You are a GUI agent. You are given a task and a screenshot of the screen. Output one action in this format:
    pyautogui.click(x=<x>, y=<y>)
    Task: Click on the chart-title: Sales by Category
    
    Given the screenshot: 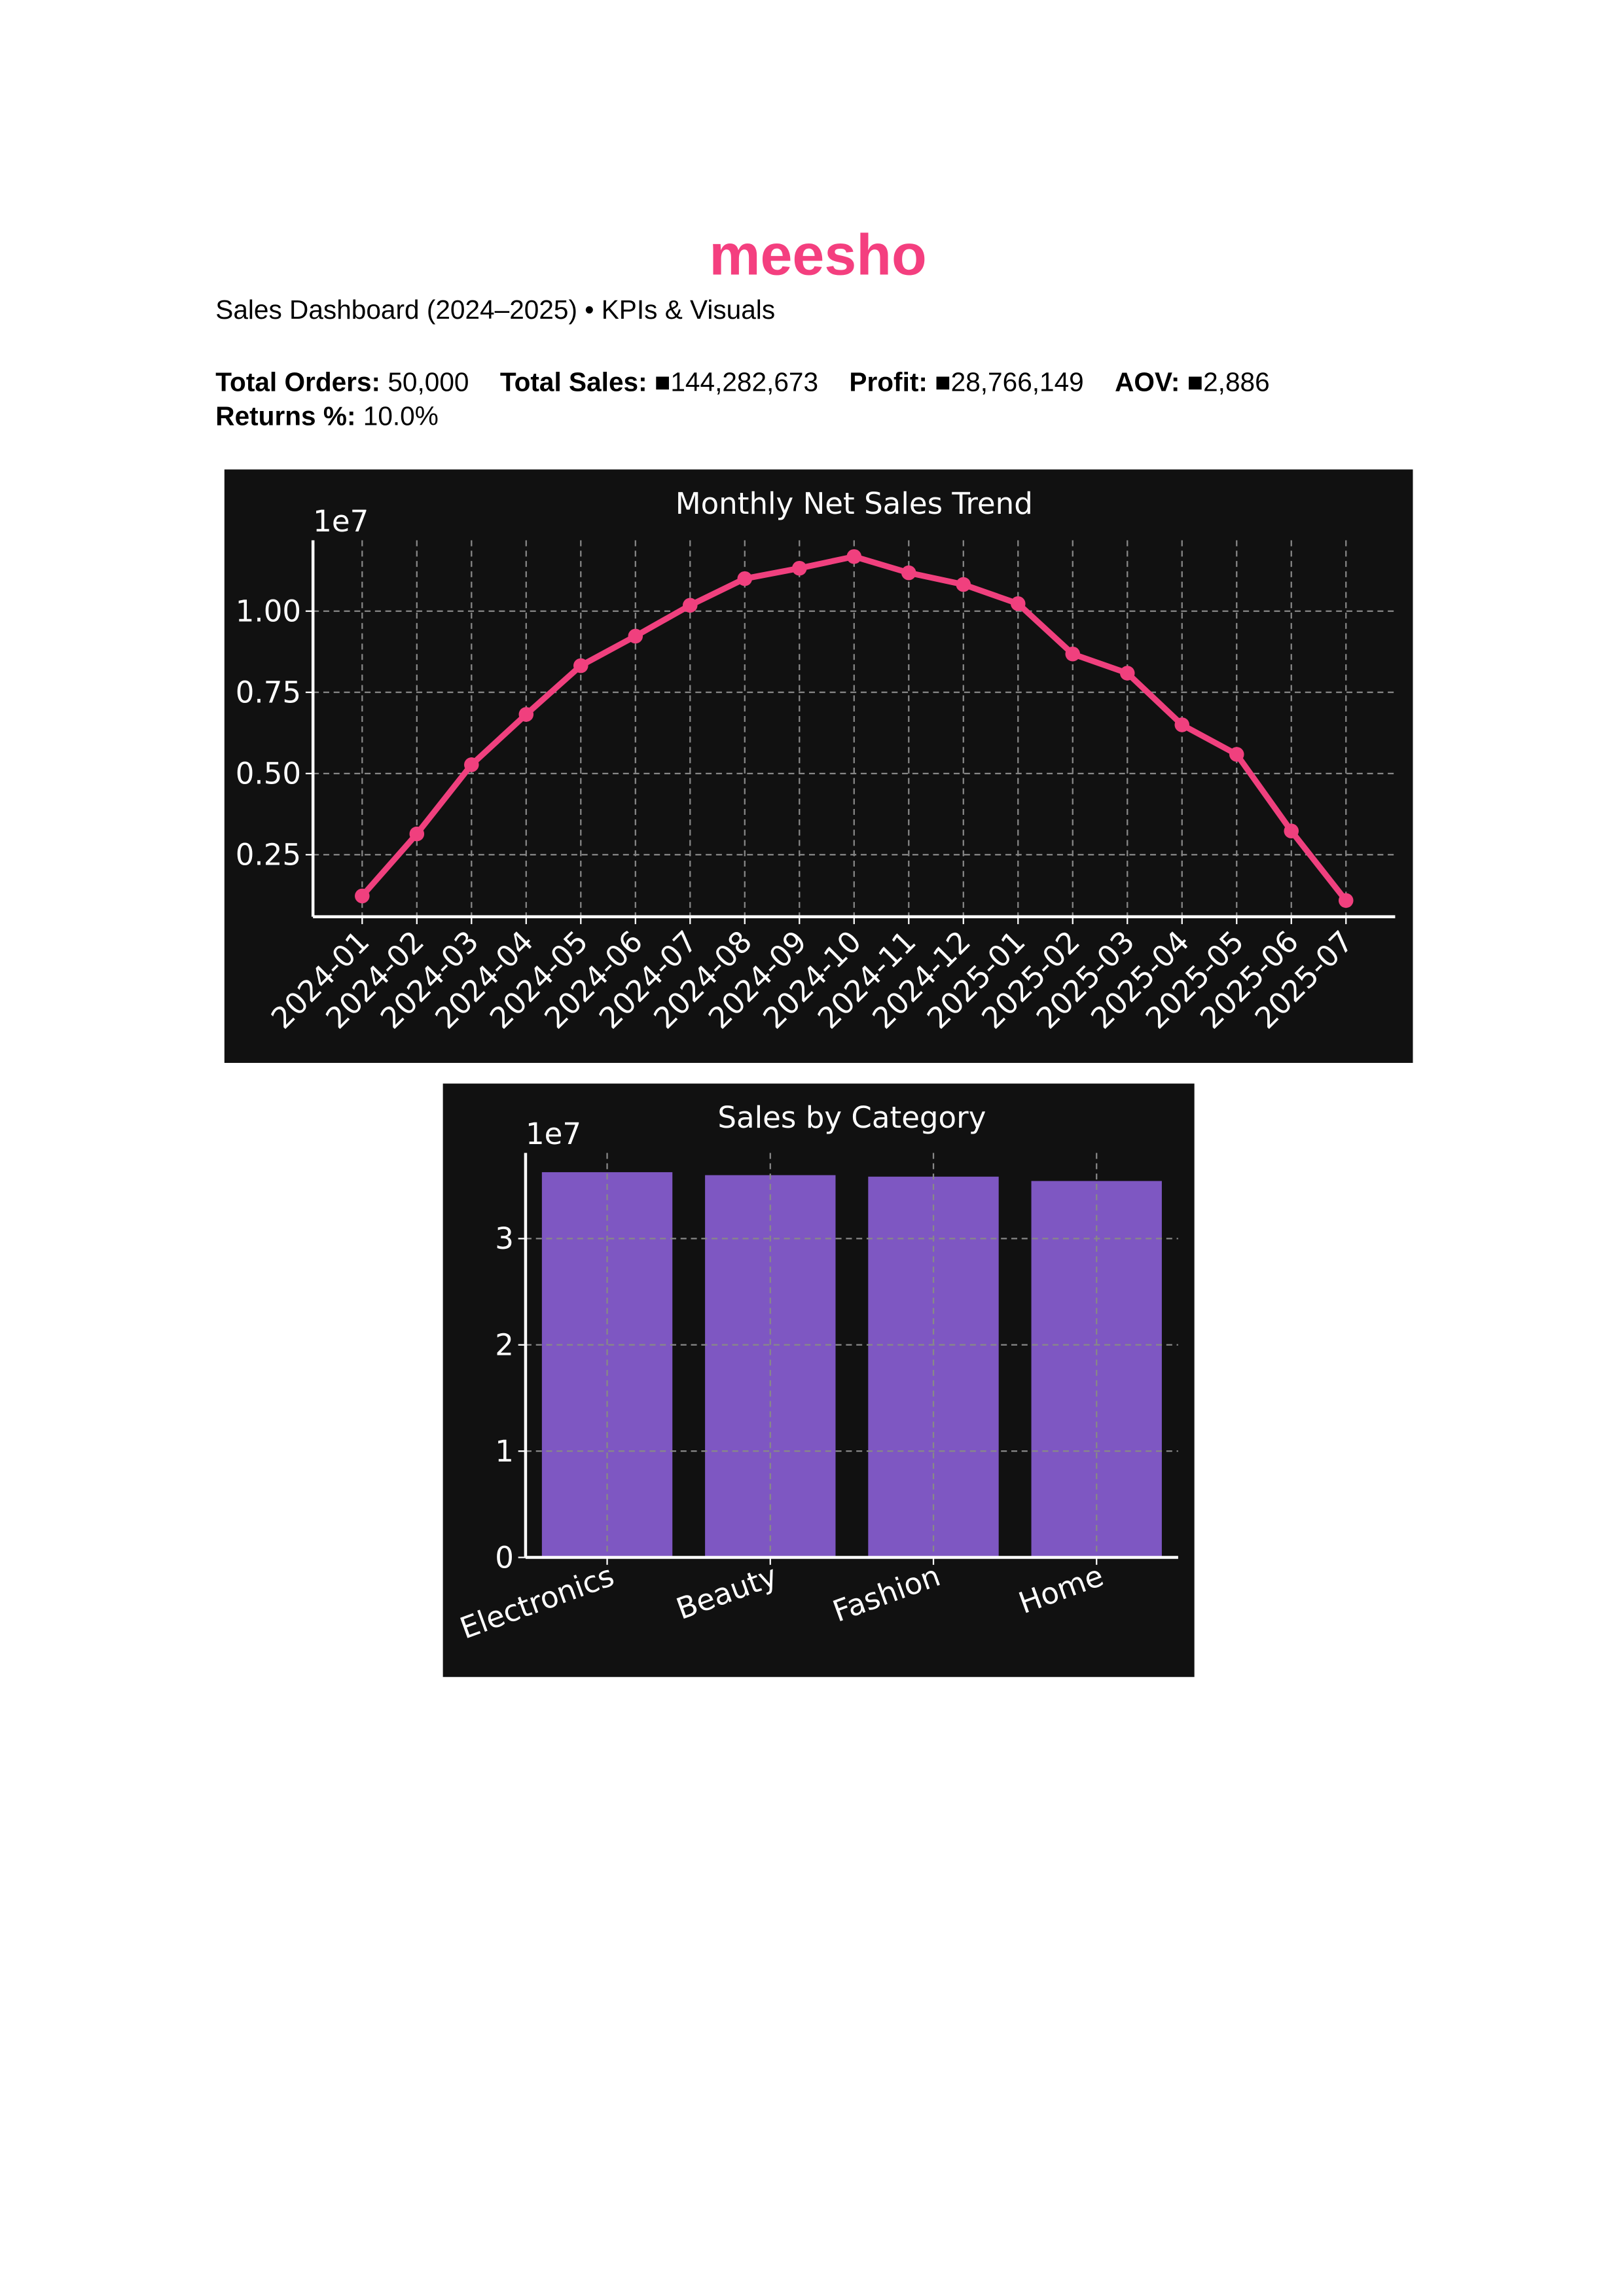 What is the action you would take?
    pyautogui.click(x=851, y=1117)
    